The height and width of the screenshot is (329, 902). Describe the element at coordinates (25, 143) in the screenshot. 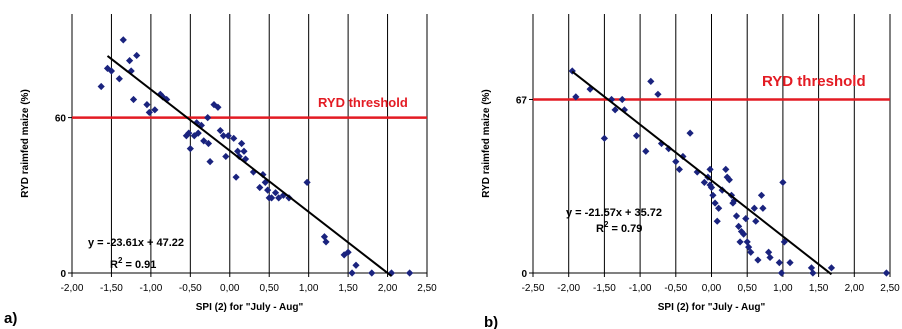

I see `y-axis-title: RYD raimfed maize (%)` at that location.